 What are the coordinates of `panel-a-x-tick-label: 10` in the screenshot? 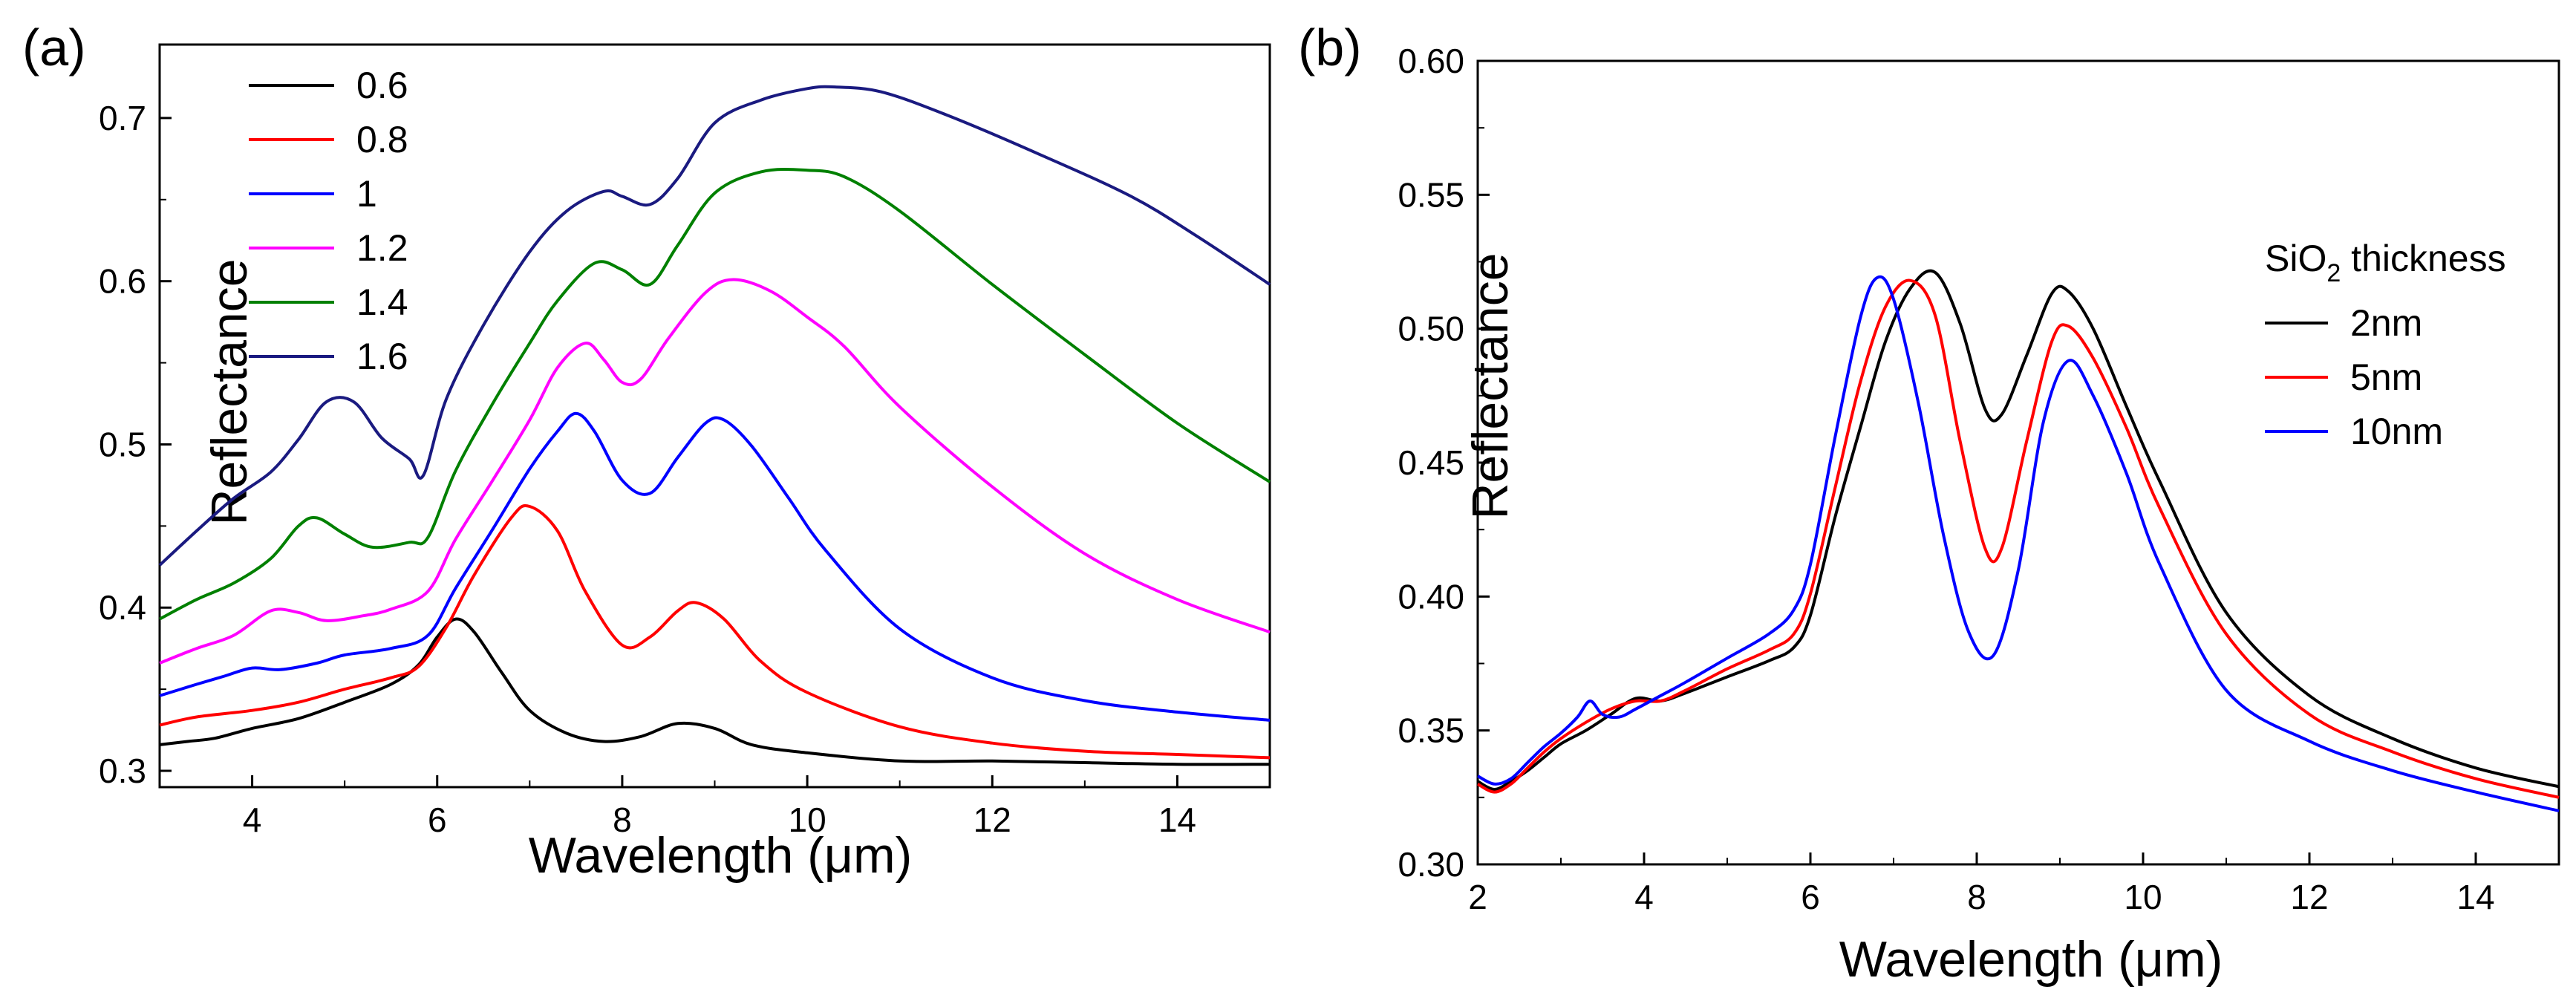 It's located at (807, 820).